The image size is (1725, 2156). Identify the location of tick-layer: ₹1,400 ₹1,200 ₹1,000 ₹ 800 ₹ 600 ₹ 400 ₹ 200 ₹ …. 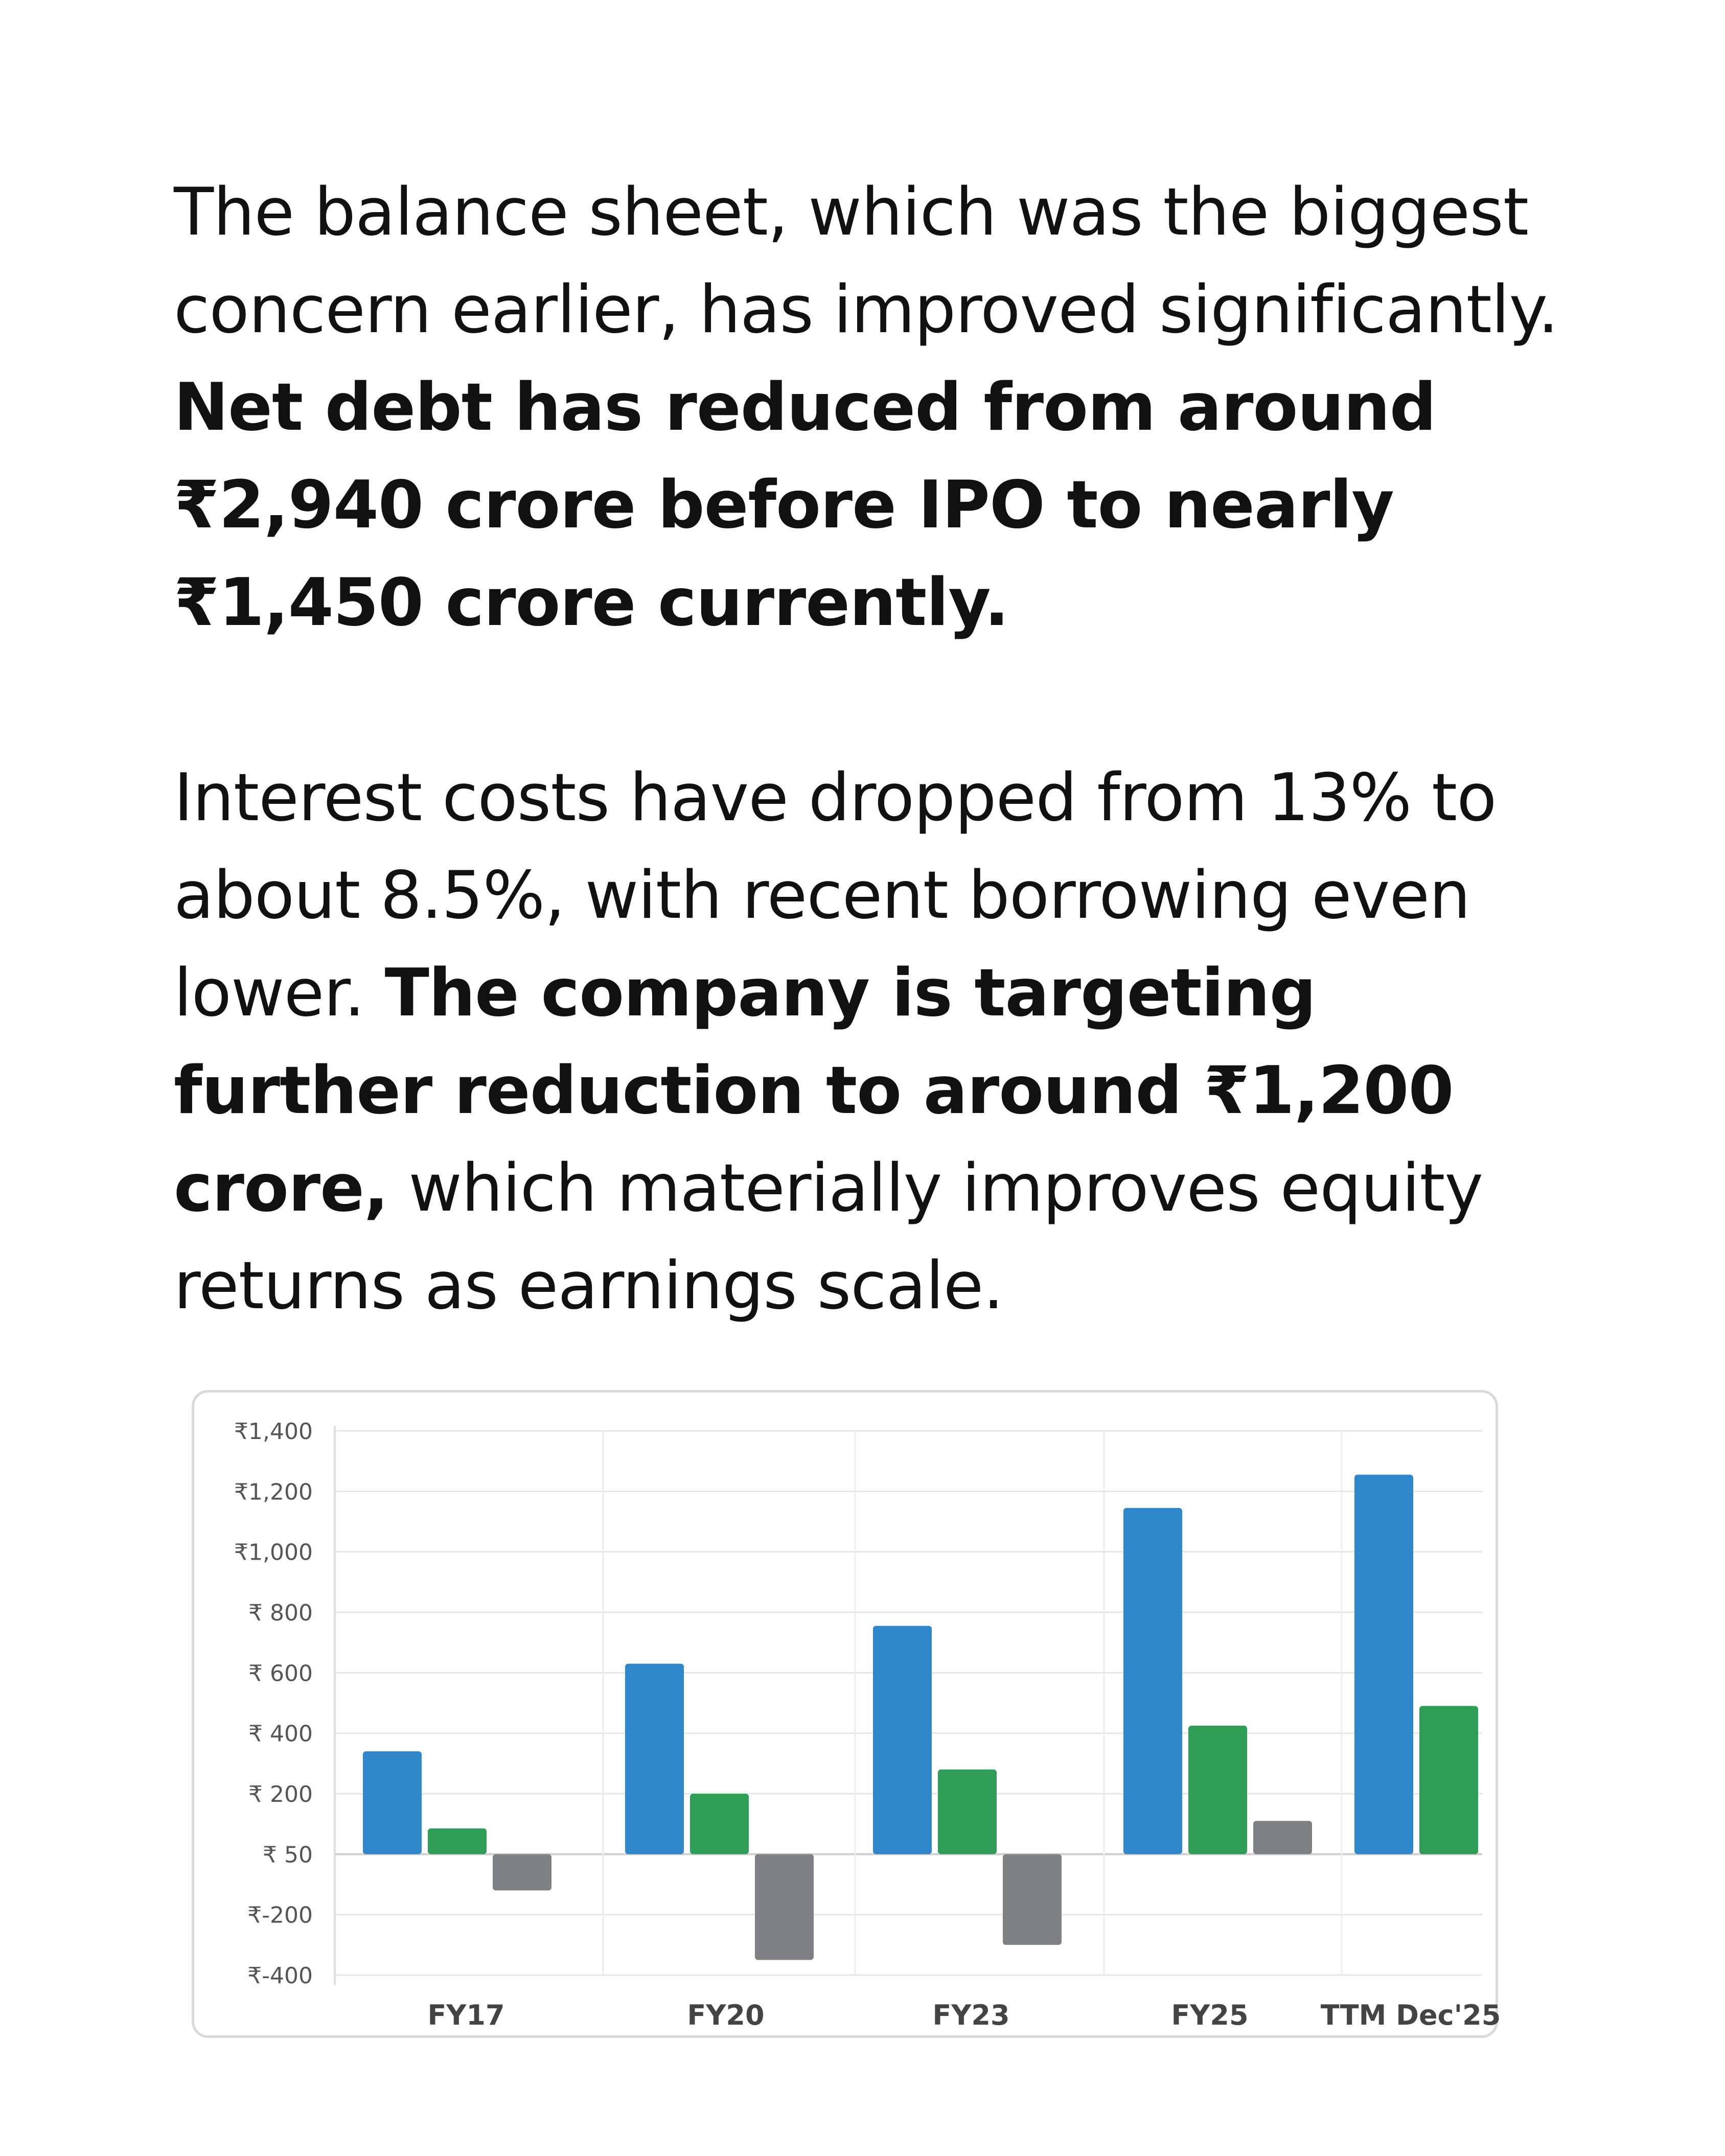
(273, 1704).